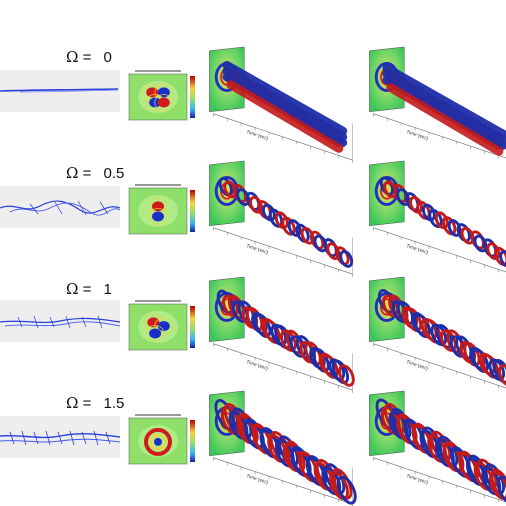 This screenshot has height=506, width=506. Describe the element at coordinates (95, 173) in the screenshot. I see `omega-label: Ω = 0.5` at that location.